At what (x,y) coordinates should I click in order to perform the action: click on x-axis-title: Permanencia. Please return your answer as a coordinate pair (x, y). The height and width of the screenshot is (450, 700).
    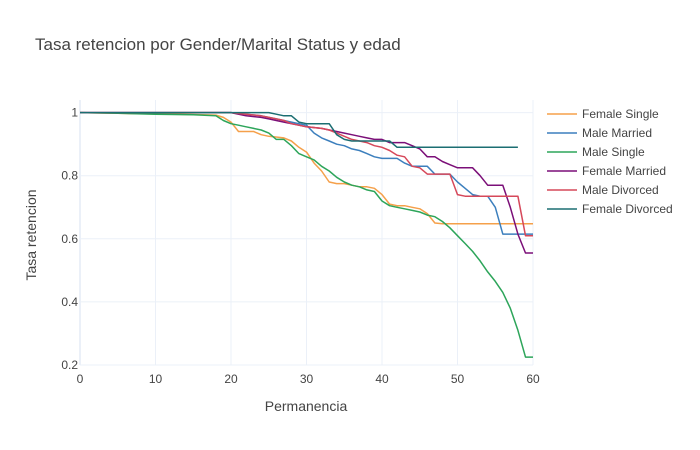
    Looking at the image, I should click on (306, 406).